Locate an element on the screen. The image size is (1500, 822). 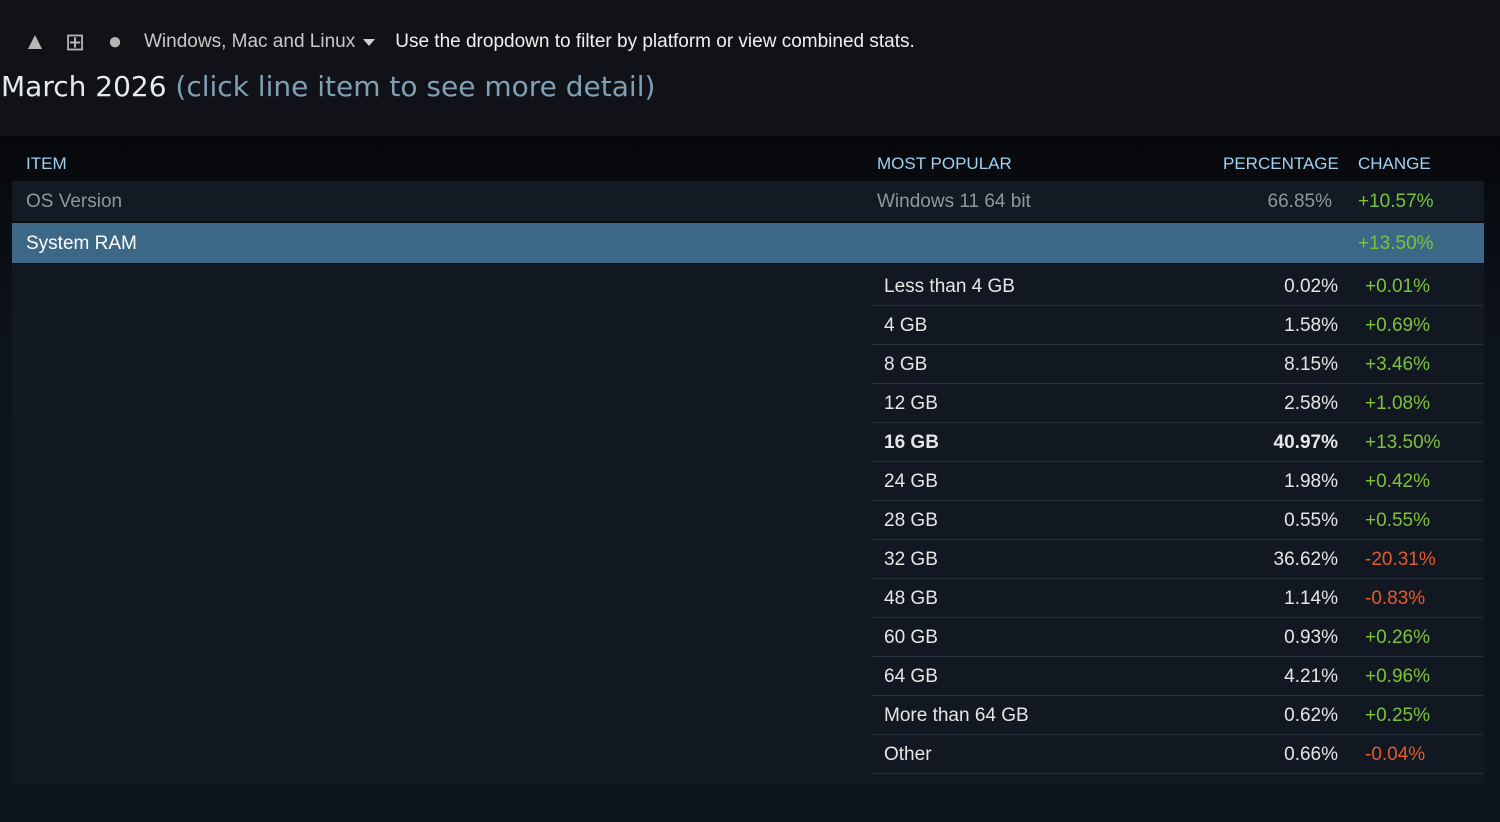
row-change: +10.57% is located at coordinates (1396, 201).